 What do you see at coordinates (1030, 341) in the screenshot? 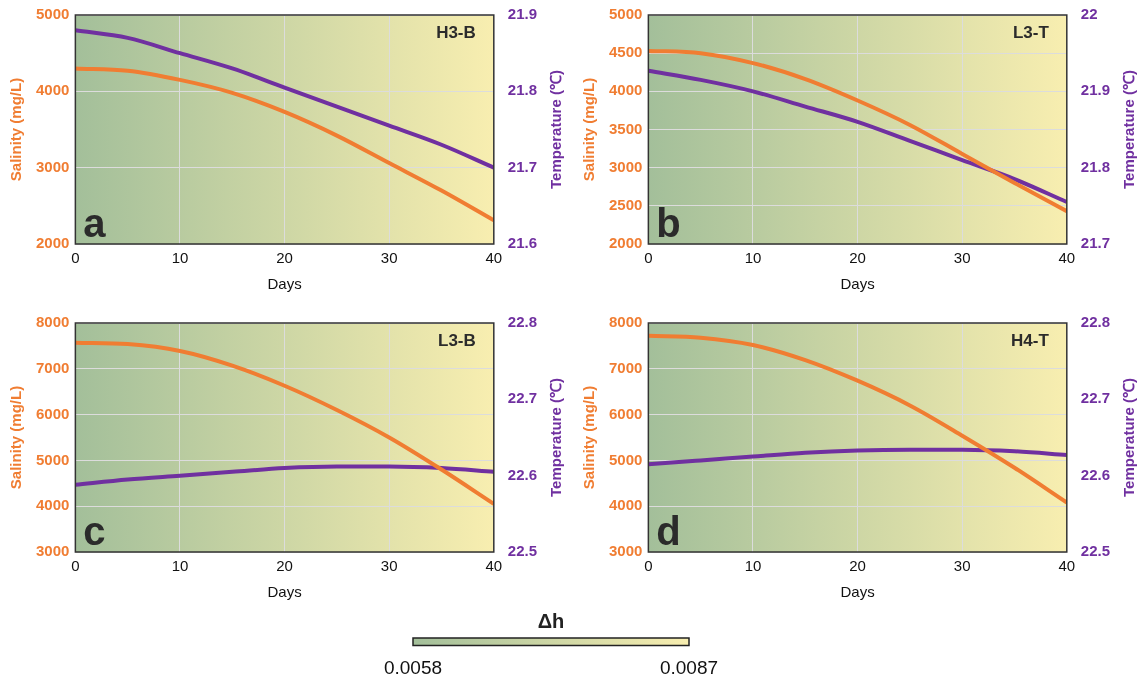
I see `annotation: H4-T` at bounding box center [1030, 341].